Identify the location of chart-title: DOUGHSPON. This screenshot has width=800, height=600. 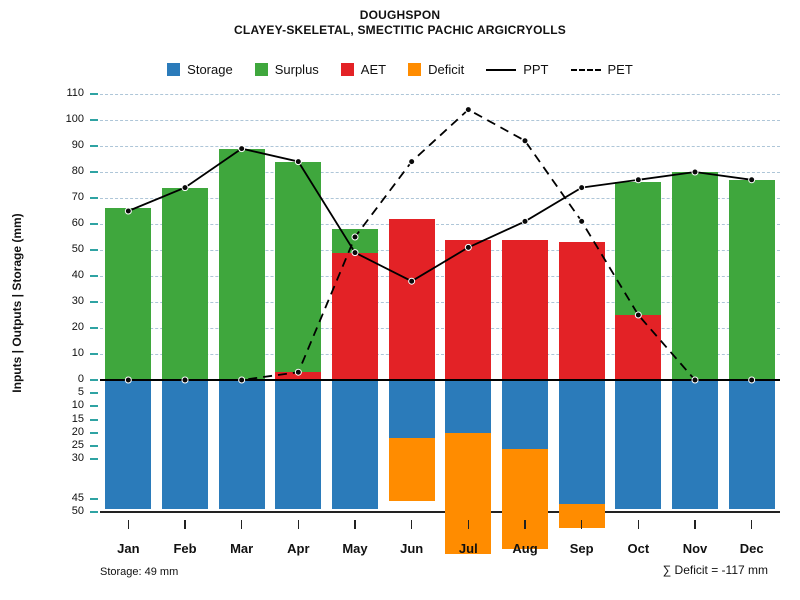
(400, 15).